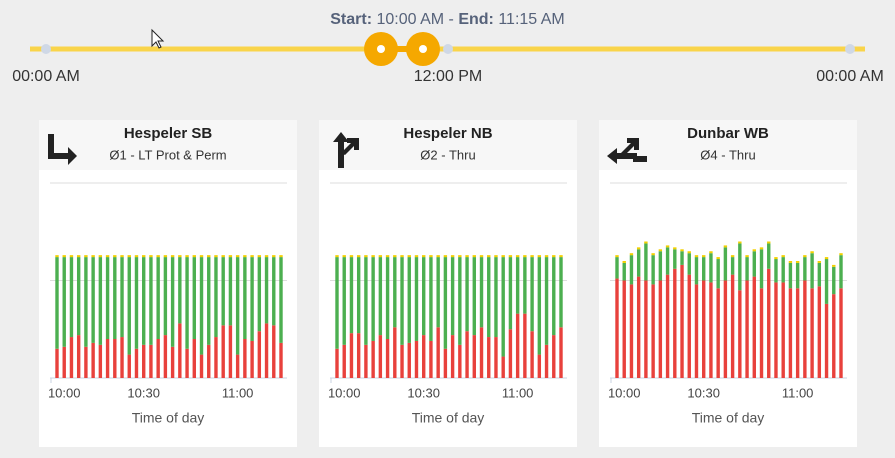 The image size is (895, 458). Describe the element at coordinates (351, 19) in the screenshot. I see `start-label: Start:` at that location.